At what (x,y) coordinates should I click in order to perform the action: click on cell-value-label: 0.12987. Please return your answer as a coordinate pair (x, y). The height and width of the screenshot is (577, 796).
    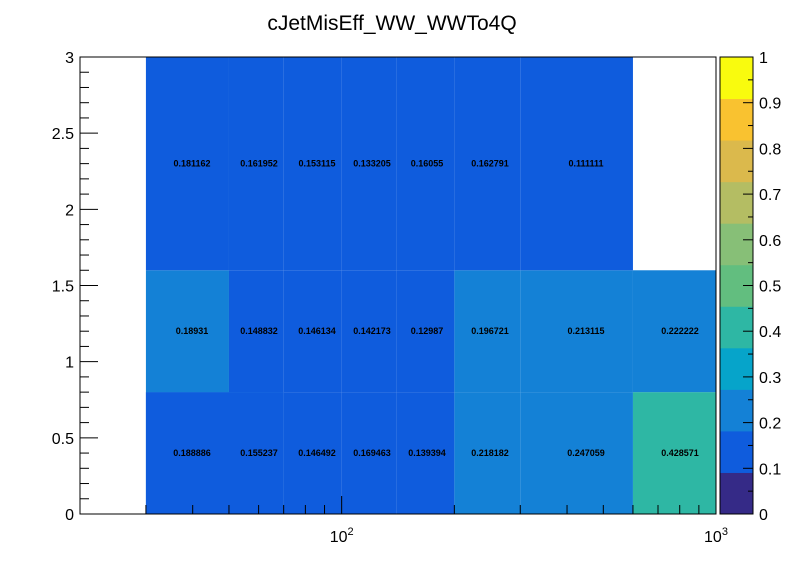
    Looking at the image, I should click on (427, 331).